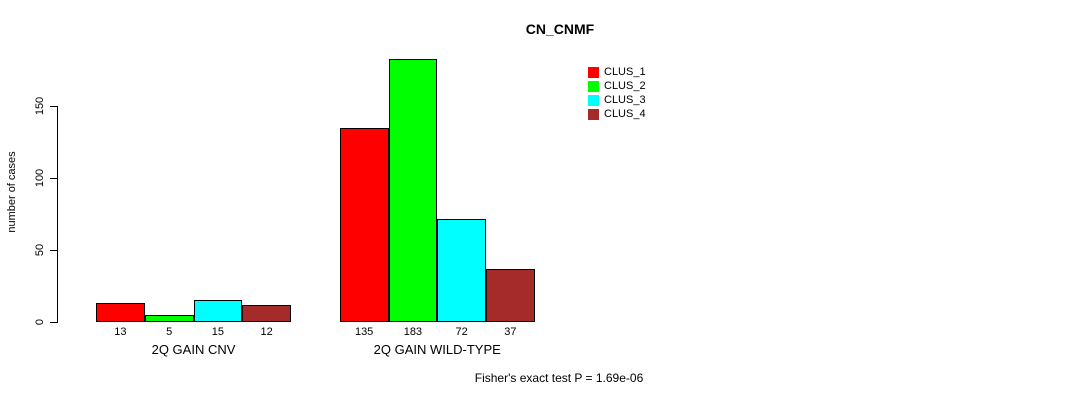 Image resolution: width=1090 pixels, height=400 pixels. Describe the element at coordinates (40, 178) in the screenshot. I see `y-axis-tick-label: 100` at that location.